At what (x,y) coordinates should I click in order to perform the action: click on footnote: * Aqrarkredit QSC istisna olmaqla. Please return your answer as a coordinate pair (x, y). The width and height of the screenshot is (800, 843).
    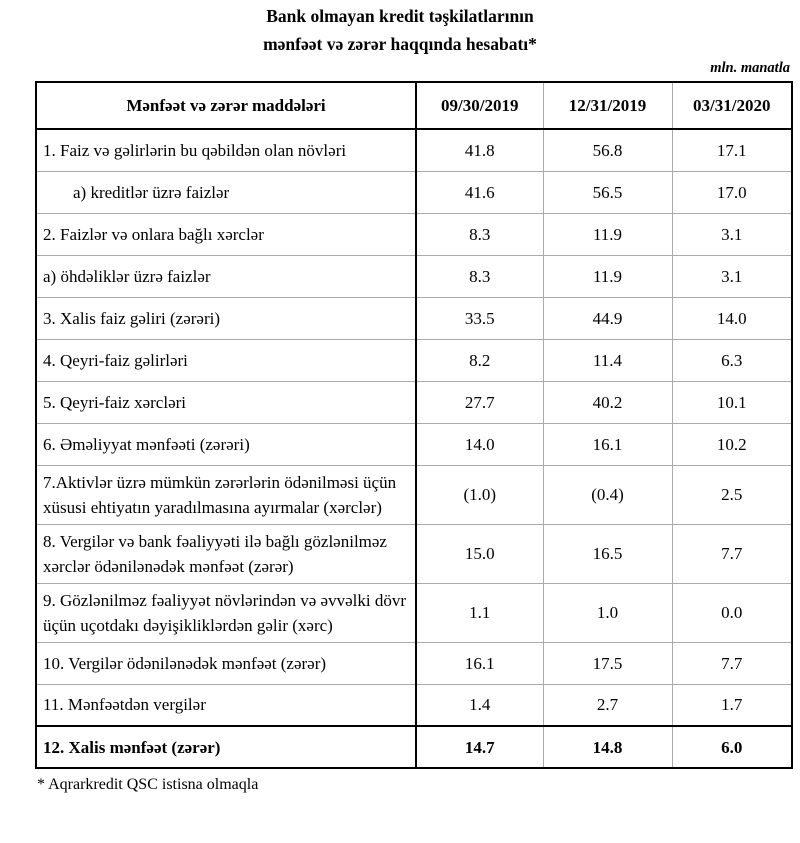
    Looking at the image, I should click on (148, 784).